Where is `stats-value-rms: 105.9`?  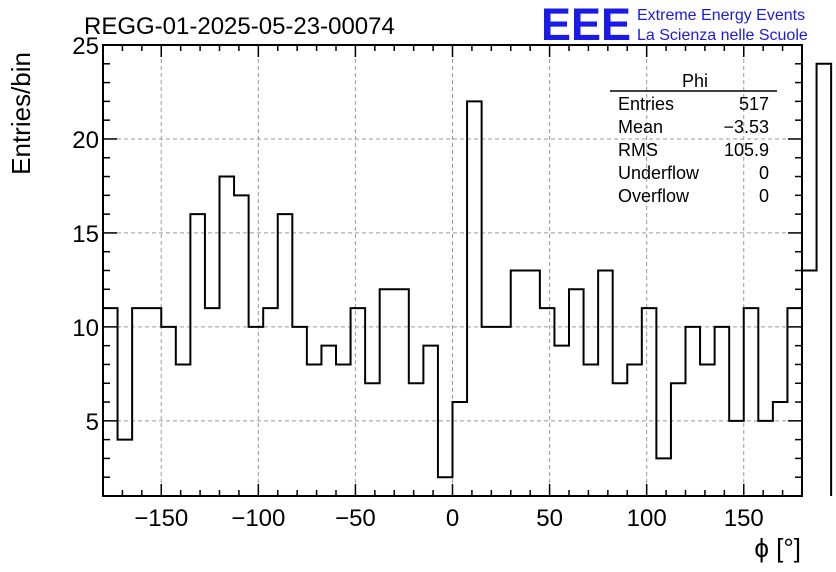 stats-value-rms: 105.9 is located at coordinates (746, 150).